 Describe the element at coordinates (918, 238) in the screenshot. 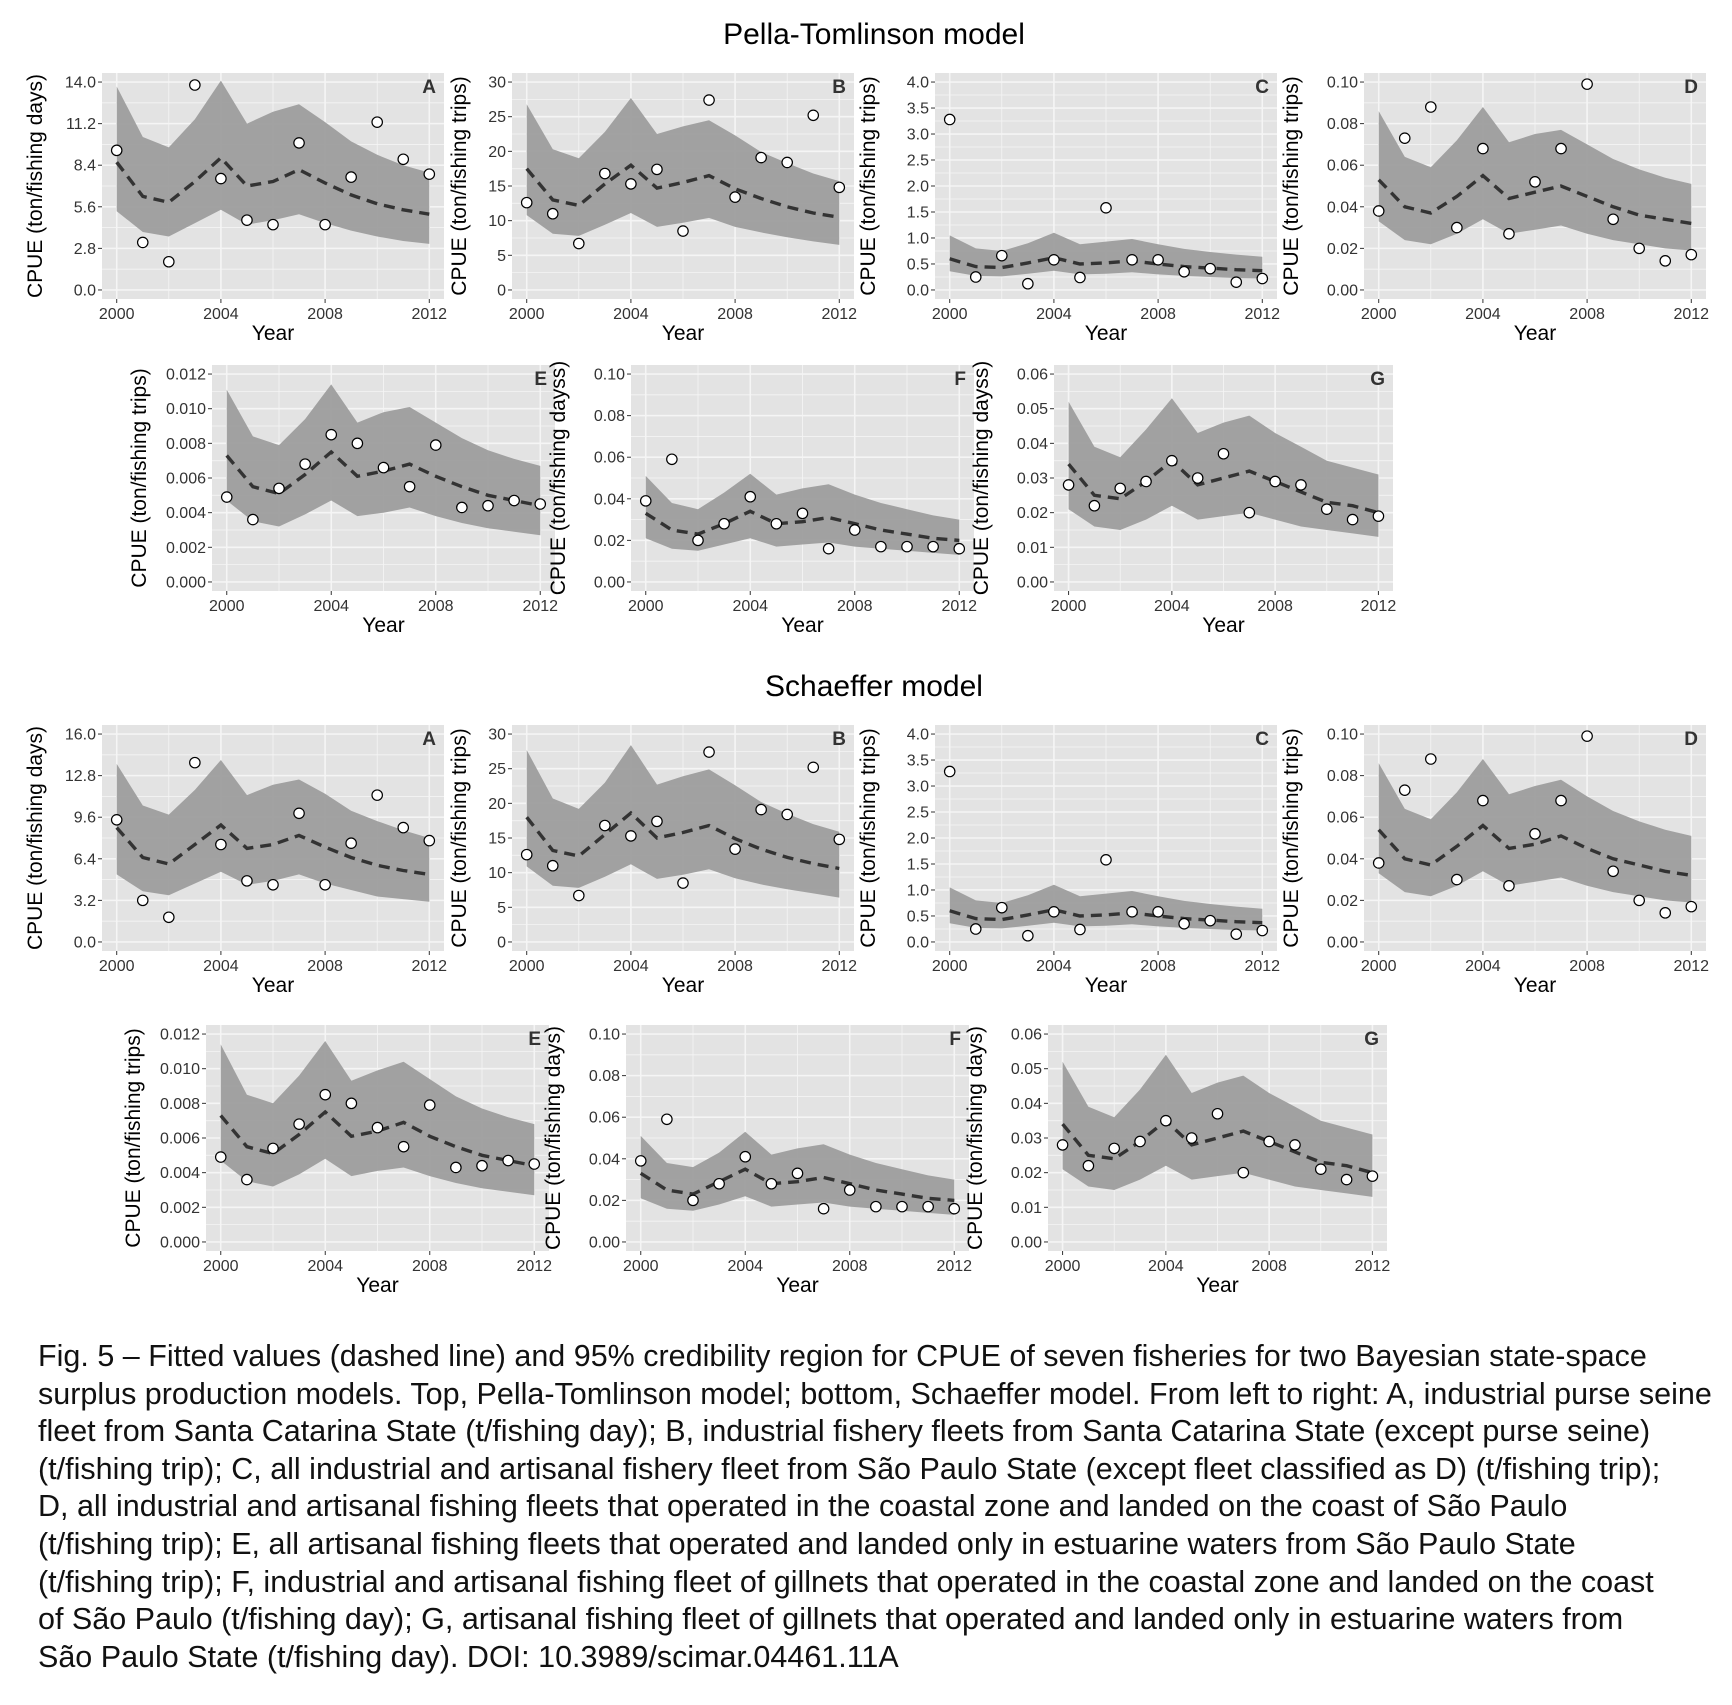

I see `y-tick-label: 1.0` at that location.